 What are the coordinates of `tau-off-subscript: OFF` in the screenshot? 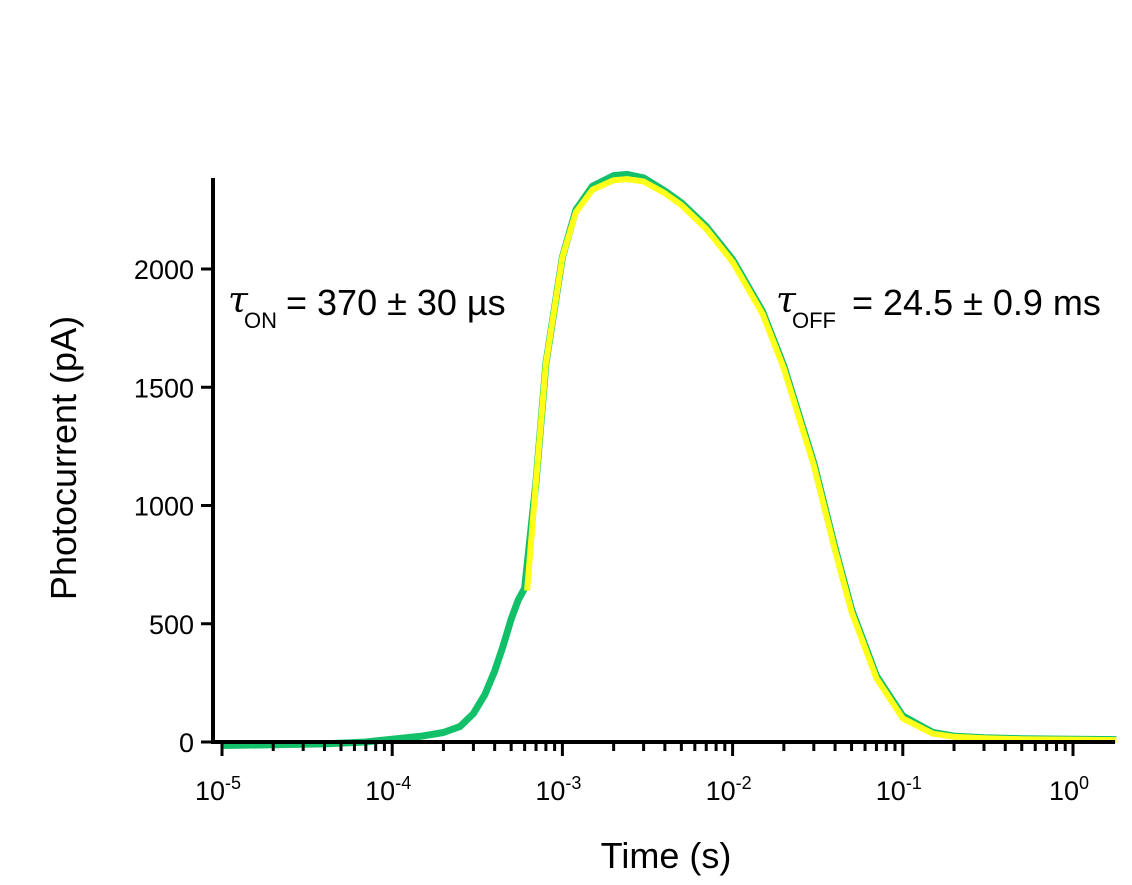 It's located at (814, 320).